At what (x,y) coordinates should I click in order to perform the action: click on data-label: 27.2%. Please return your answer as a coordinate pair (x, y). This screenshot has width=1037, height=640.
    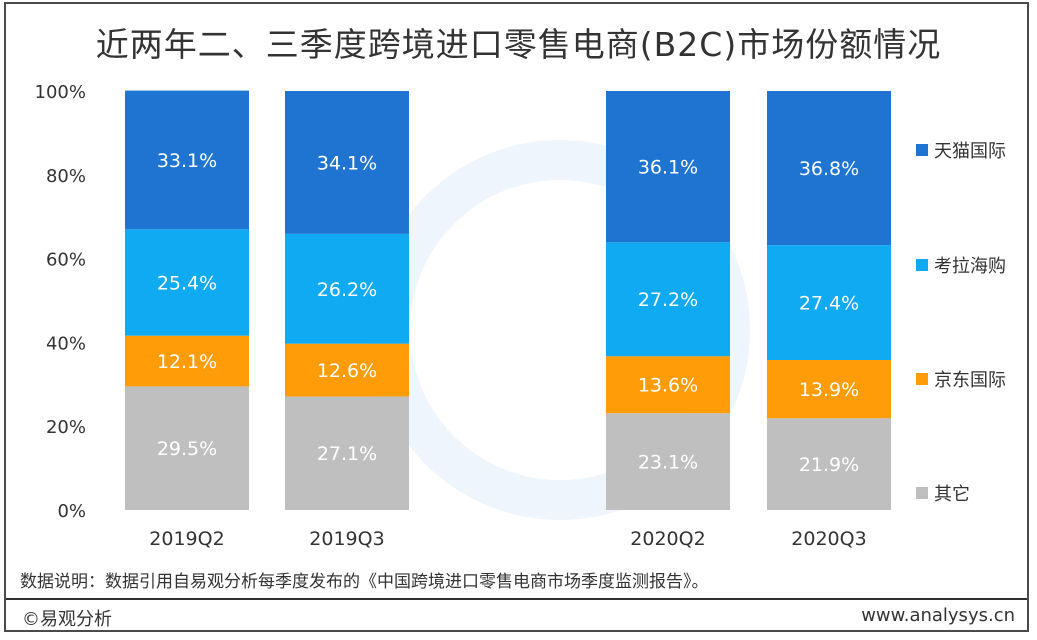
    Looking at the image, I should click on (668, 300).